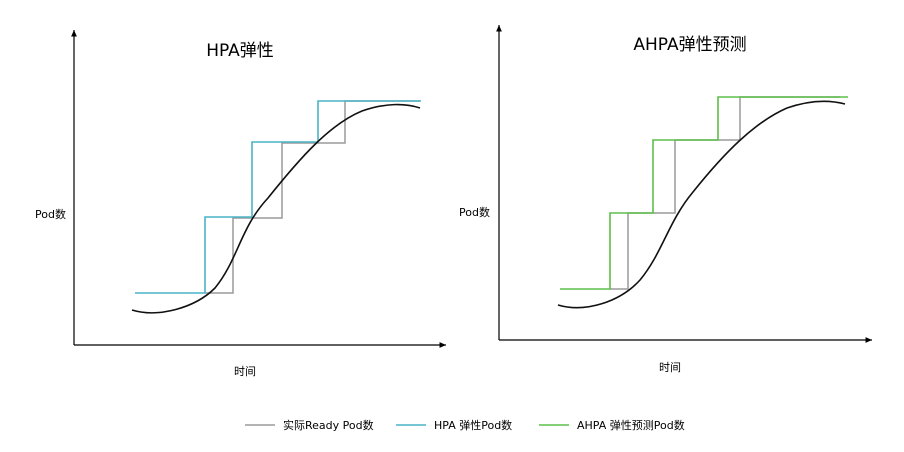 This screenshot has width=904, height=452. Describe the element at coordinates (474, 212) in the screenshot. I see `ahpa-y-axis-label: Pod数` at that location.